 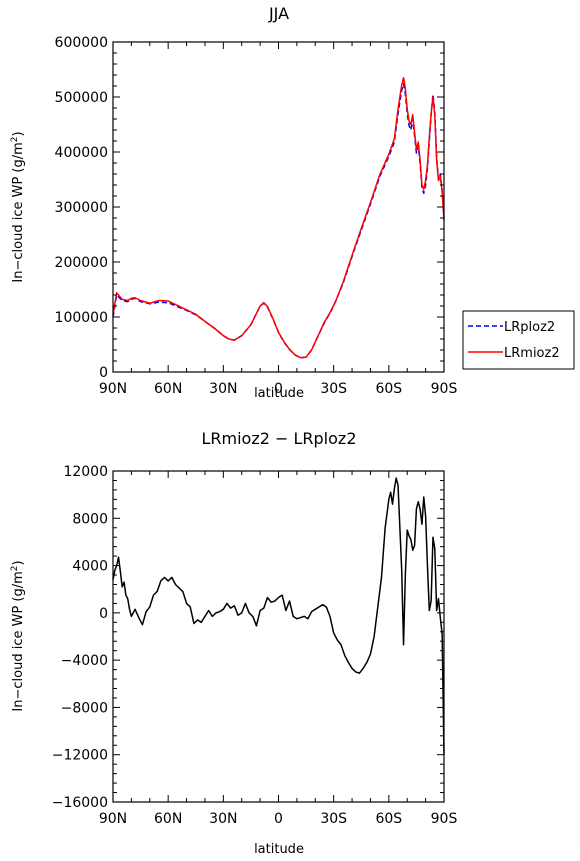 I want to click on top-y-axis-label-main: In−cloud ice WP (g/m, so click(x=18, y=212).